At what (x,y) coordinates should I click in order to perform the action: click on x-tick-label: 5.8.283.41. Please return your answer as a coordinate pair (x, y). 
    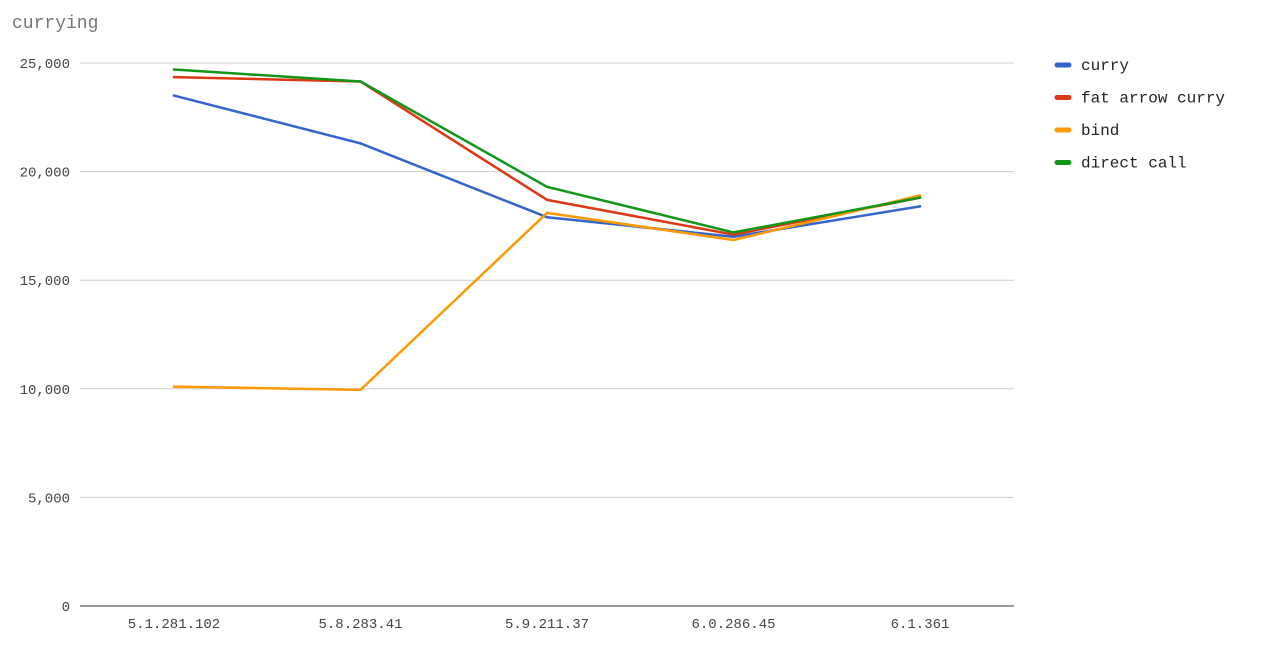
    Looking at the image, I should click on (360, 625).